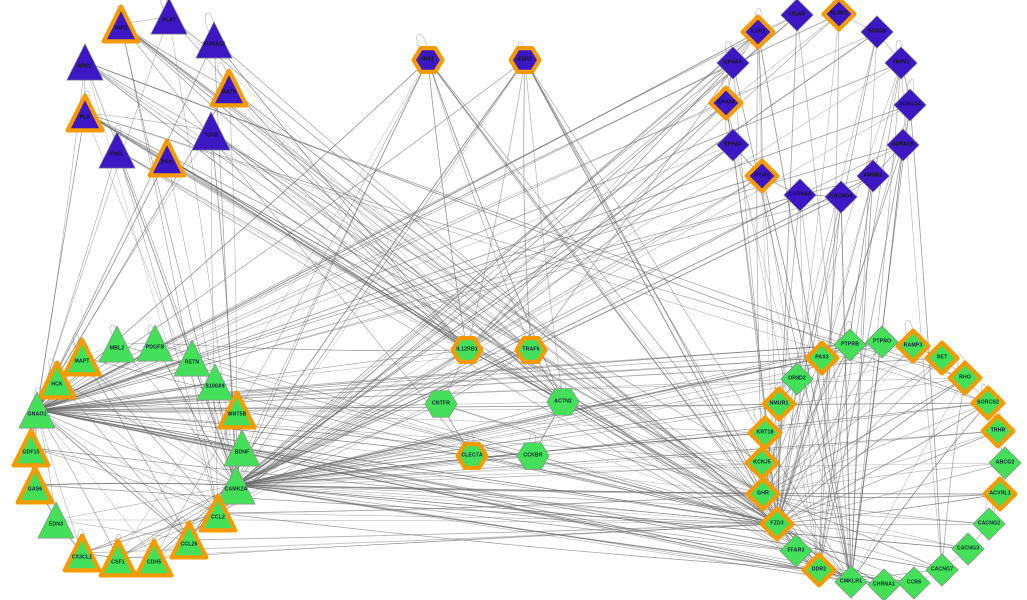 Image resolution: width=1027 pixels, height=600 pixels. What do you see at coordinates (531, 350) in the screenshot?
I see `graph-node-traf6: TRAF6` at bounding box center [531, 350].